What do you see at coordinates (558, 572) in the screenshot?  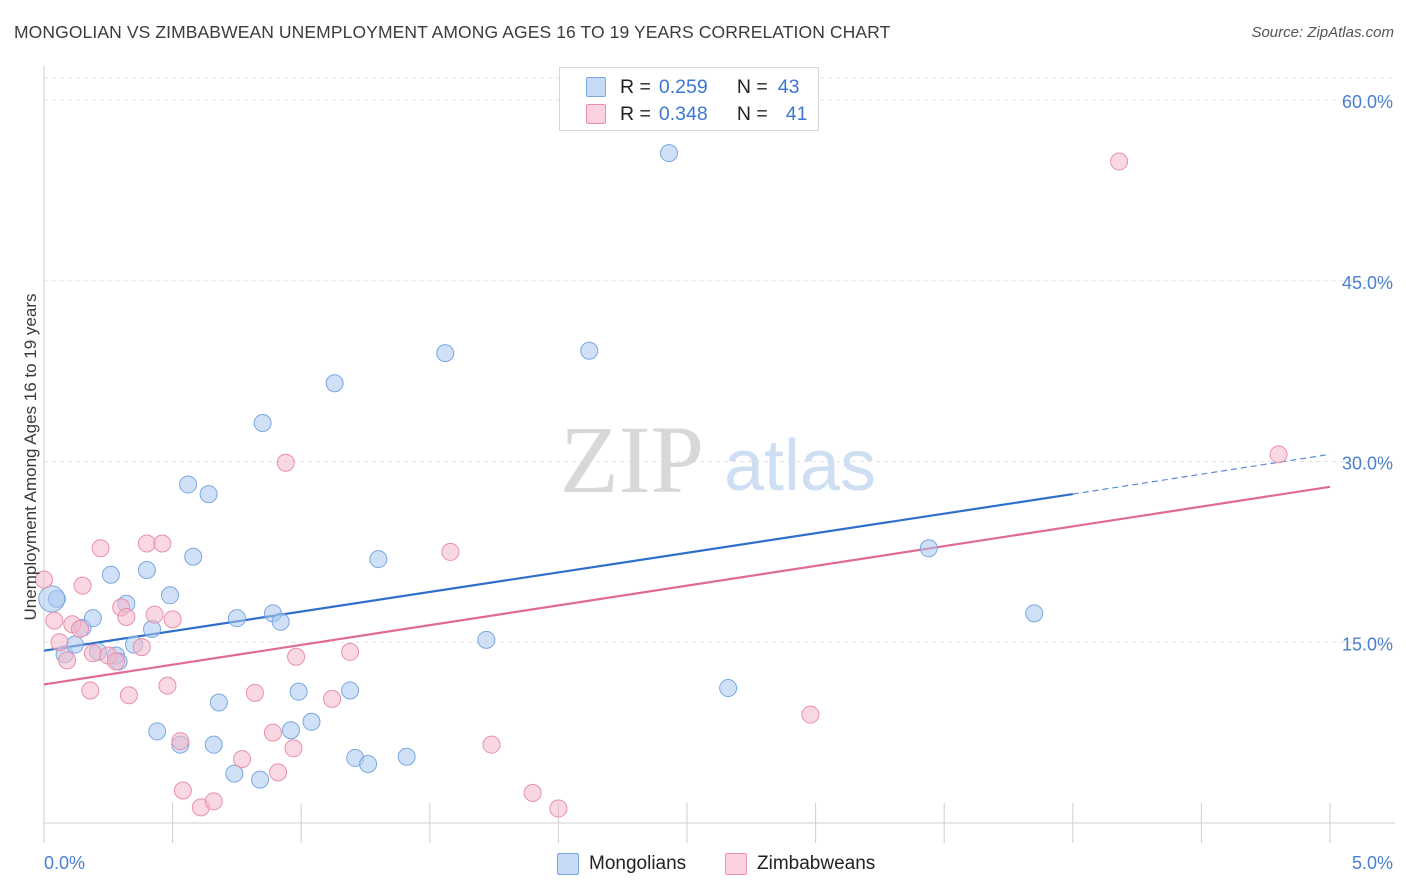 I see `trend-line` at bounding box center [558, 572].